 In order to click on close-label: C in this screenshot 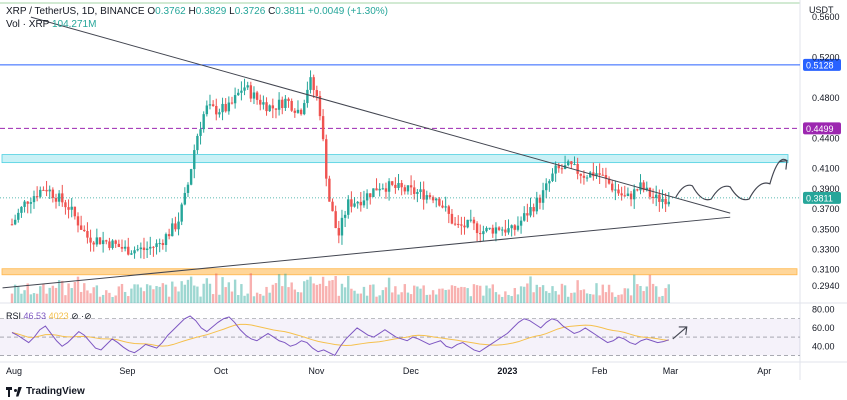, I will do `click(272, 11)`.